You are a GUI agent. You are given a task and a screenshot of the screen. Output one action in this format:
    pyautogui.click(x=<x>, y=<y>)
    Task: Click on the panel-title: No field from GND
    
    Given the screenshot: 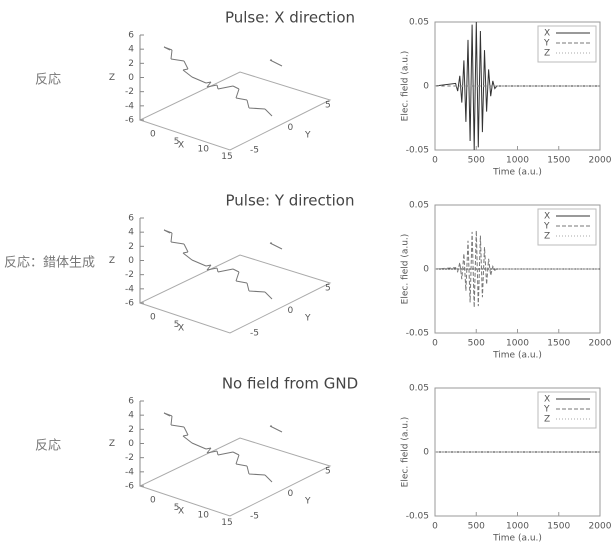 What is the action you would take?
    pyautogui.click(x=290, y=384)
    